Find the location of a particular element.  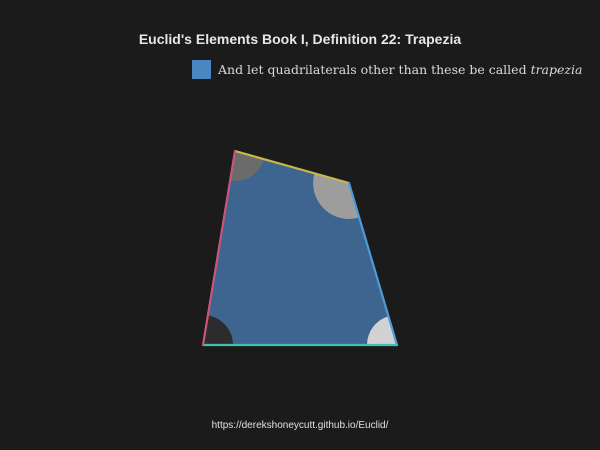

side-top is located at coordinates (292, 167).